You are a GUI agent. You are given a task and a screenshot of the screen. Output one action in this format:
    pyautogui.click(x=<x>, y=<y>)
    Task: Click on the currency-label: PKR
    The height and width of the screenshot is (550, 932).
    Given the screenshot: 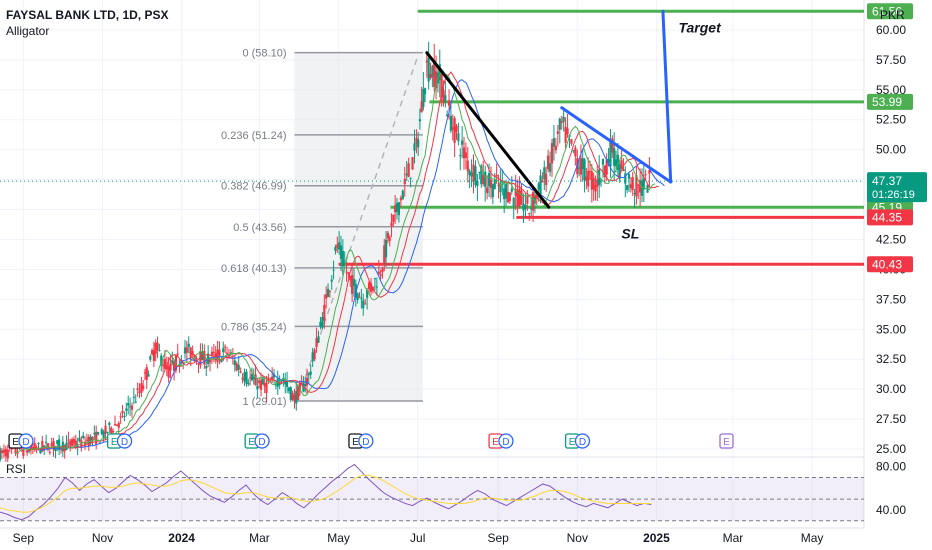 What is the action you would take?
    pyautogui.click(x=892, y=15)
    